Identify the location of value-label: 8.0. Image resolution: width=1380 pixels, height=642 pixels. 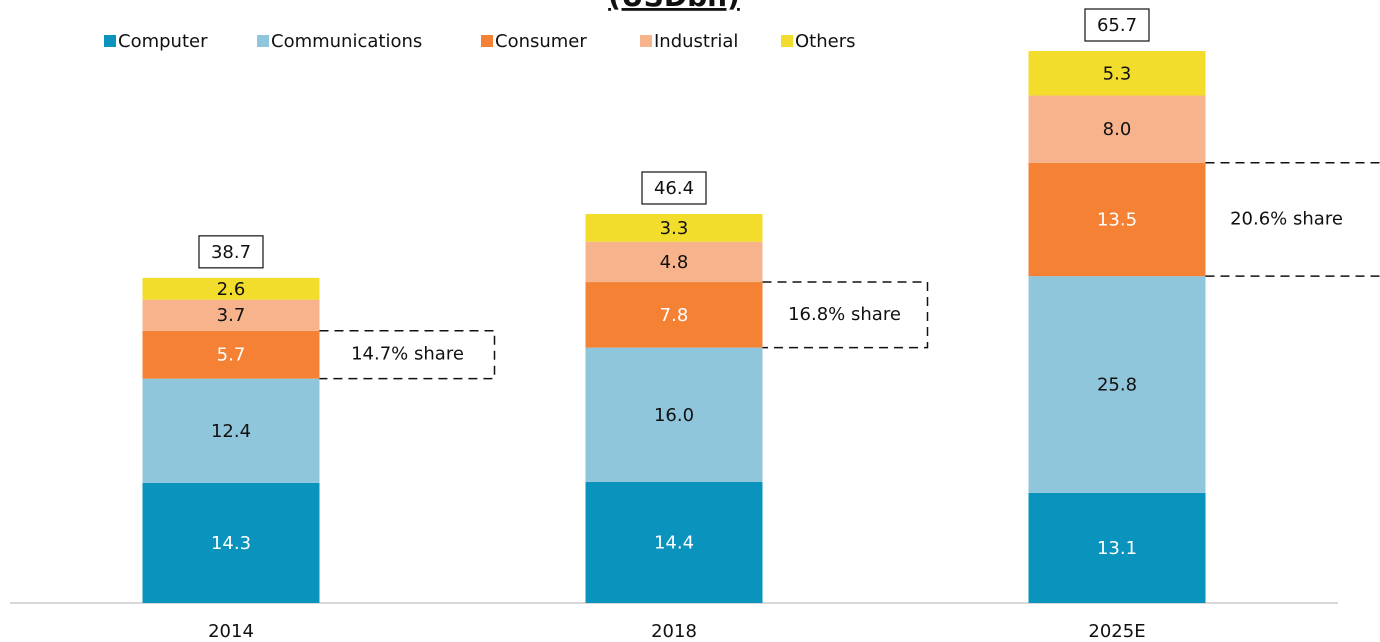
(1117, 129).